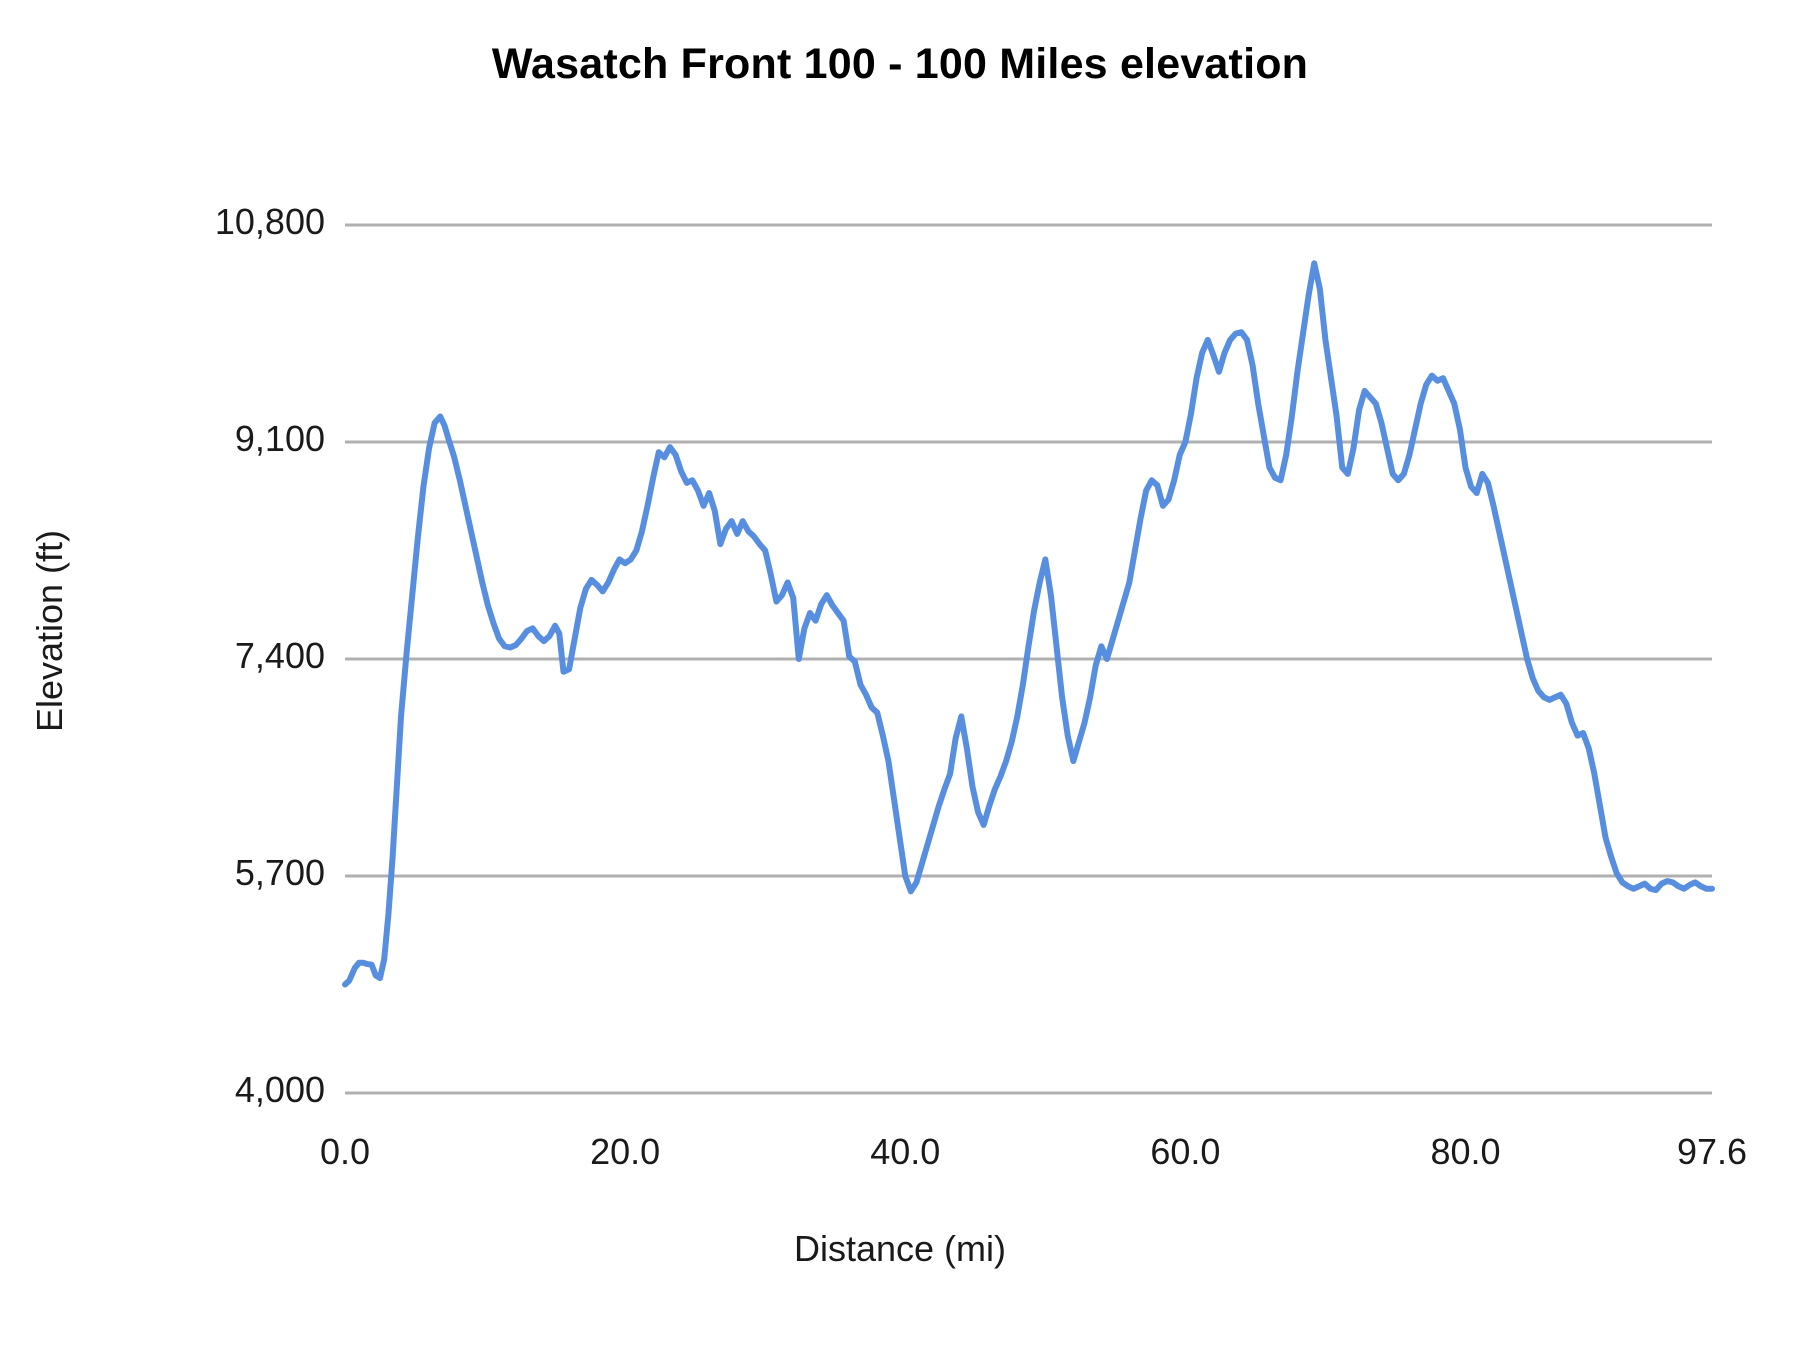 The image size is (1800, 1350). I want to click on y-axis-tick-label: 9,100, so click(279, 438).